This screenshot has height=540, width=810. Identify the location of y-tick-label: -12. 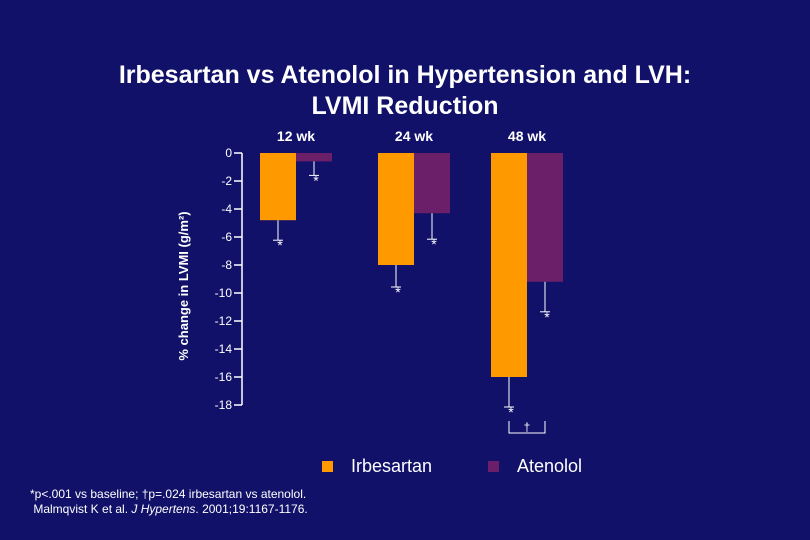
(224, 321).